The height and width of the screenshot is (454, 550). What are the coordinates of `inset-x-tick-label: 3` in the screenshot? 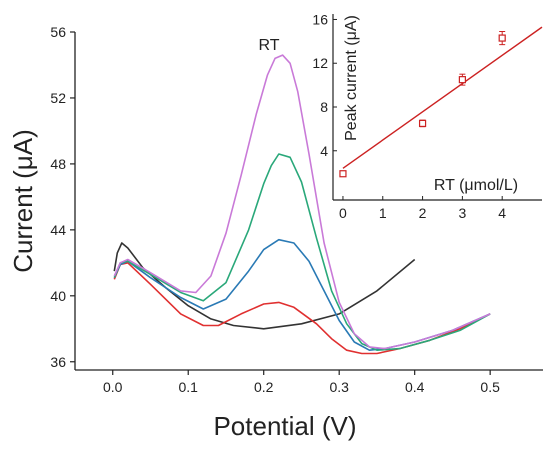 It's located at (462, 213).